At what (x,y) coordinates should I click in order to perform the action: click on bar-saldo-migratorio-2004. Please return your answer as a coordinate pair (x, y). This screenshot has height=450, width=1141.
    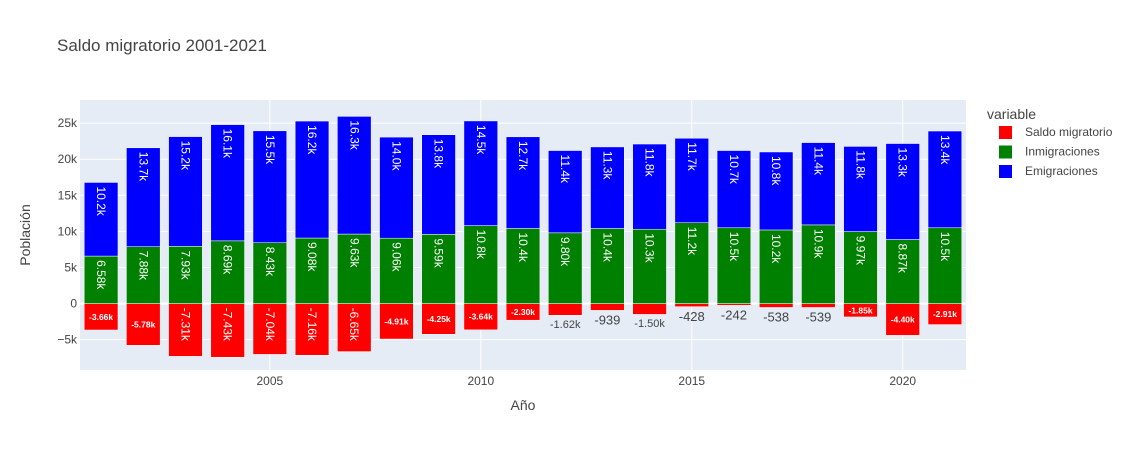
    Looking at the image, I should click on (227, 330).